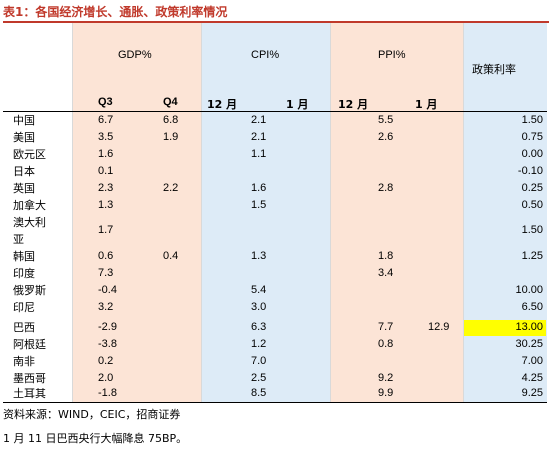  Describe the element at coordinates (529, 327) in the screenshot. I see `policy-rate: 13.00` at that location.